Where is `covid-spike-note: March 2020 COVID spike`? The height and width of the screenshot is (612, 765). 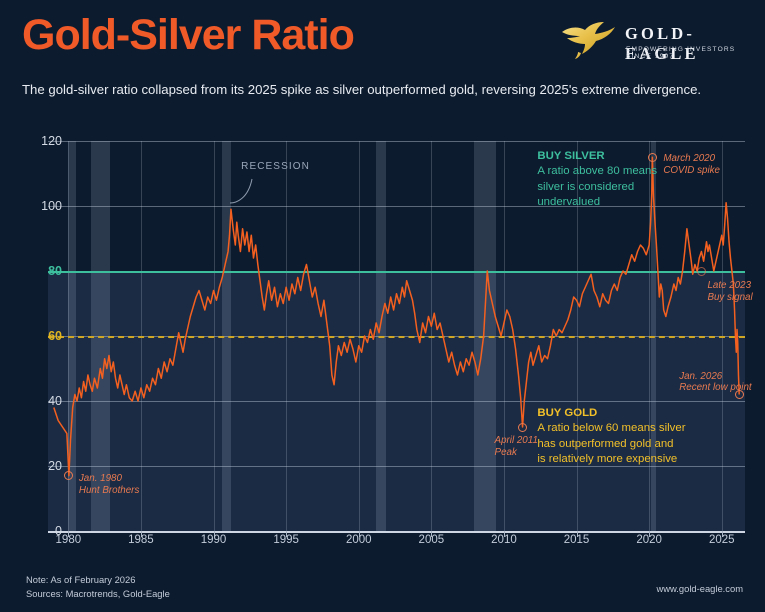 covid-spike-note: March 2020 COVID spike is located at coordinates (691, 165).